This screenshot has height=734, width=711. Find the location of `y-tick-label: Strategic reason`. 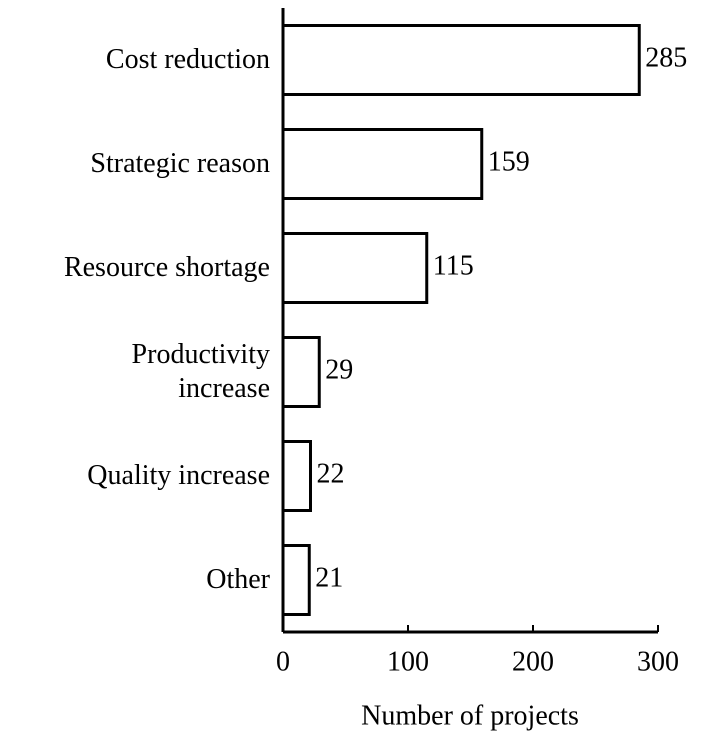

y-tick-label: Strategic reason is located at coordinates (180, 163).